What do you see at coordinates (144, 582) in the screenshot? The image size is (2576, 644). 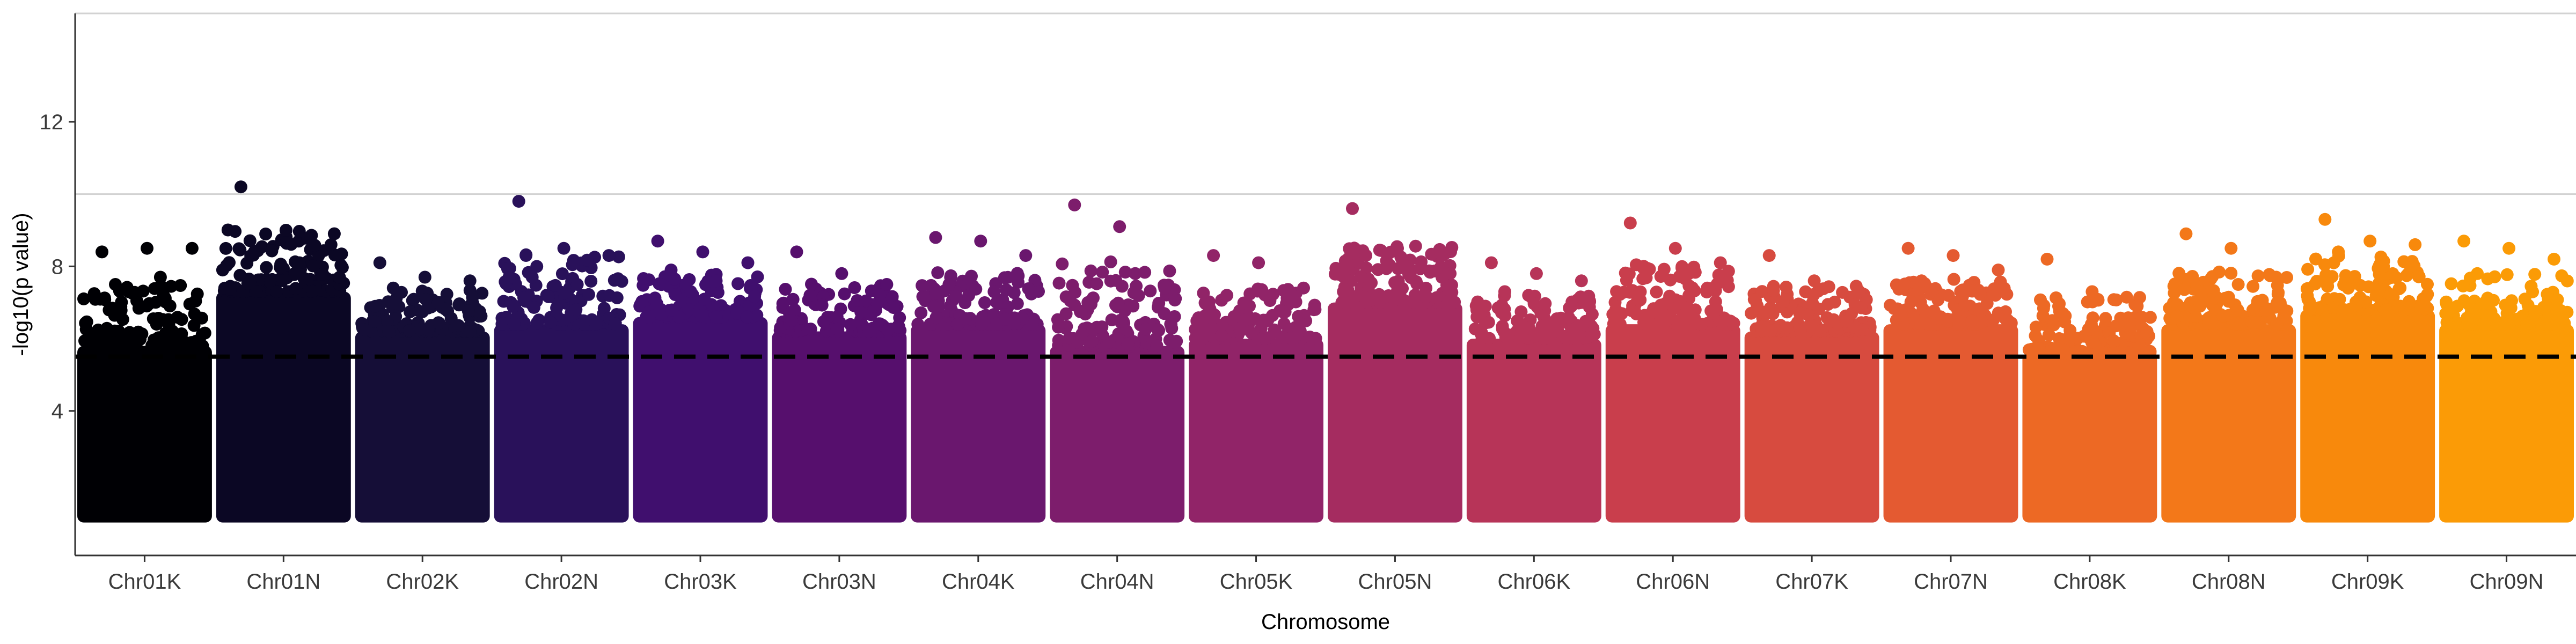 I see `x-tick-label: Chr01K` at bounding box center [144, 582].